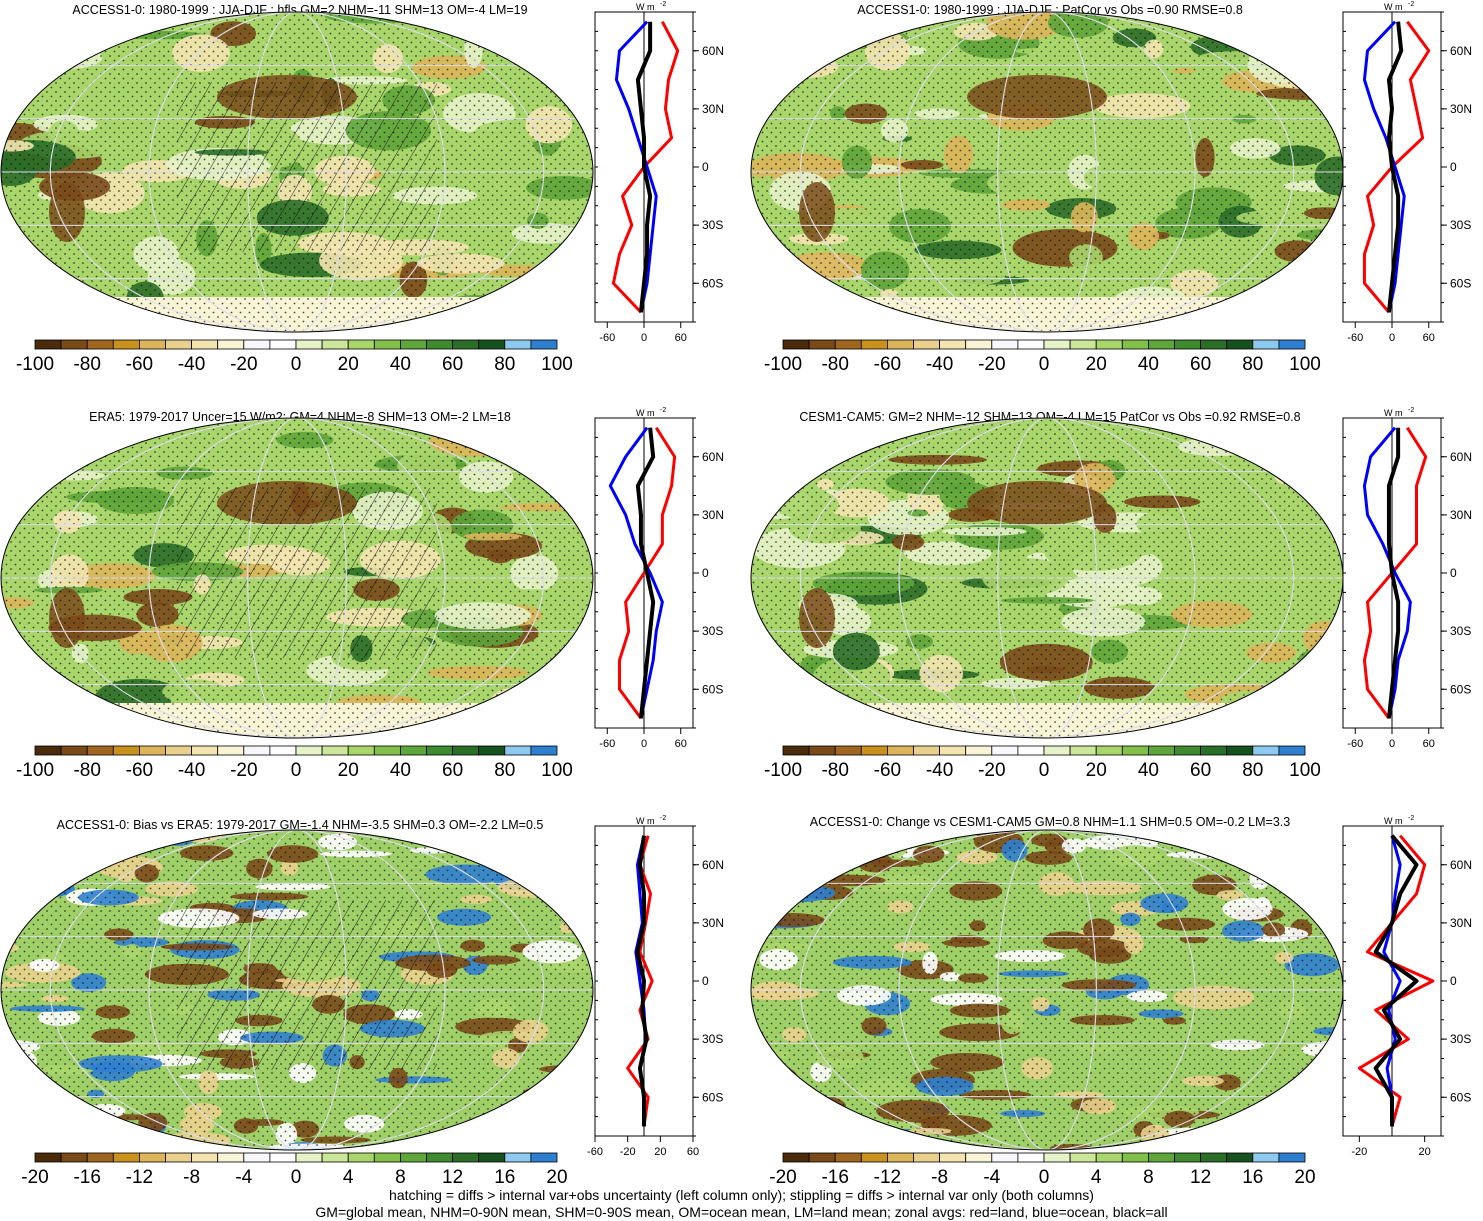 Image resolution: width=1483 pixels, height=1221 pixels. I want to click on colorbar-label: 8, so click(400, 1177).